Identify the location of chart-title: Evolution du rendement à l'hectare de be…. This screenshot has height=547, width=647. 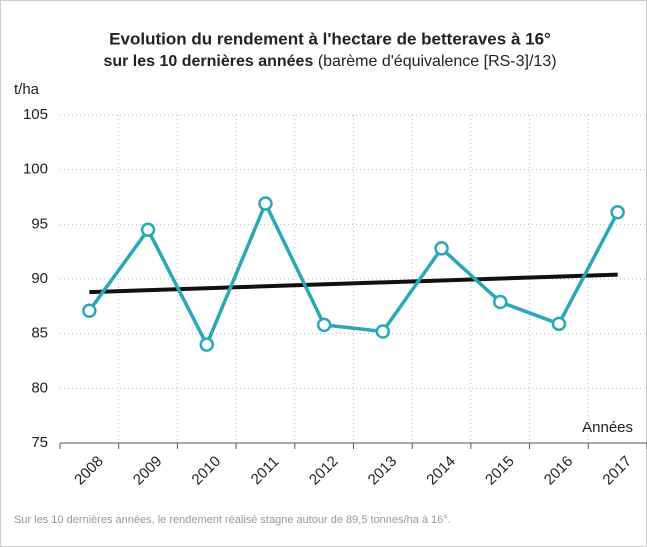
(330, 38).